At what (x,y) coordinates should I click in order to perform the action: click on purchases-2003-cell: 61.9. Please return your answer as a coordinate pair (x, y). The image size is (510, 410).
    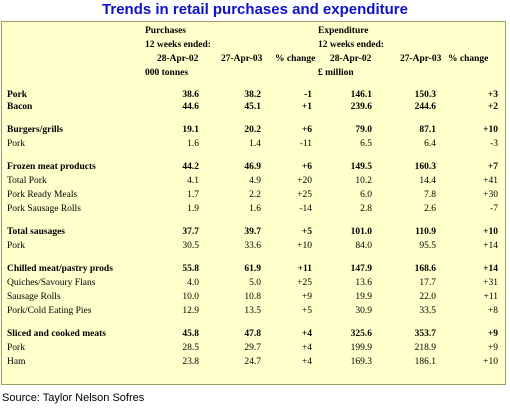
    Looking at the image, I should click on (252, 269).